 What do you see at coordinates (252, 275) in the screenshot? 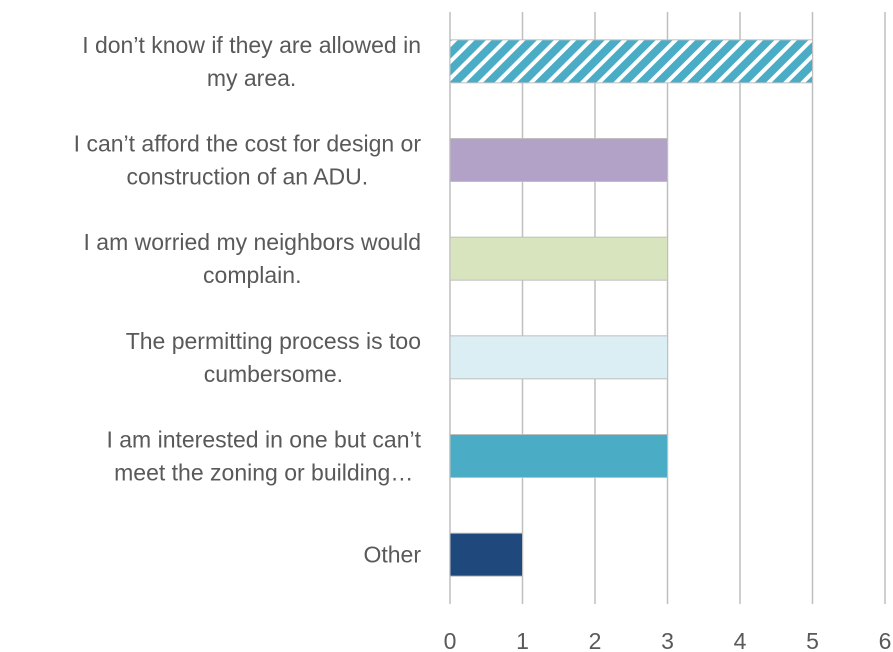
I see `category-label: complain.` at bounding box center [252, 275].